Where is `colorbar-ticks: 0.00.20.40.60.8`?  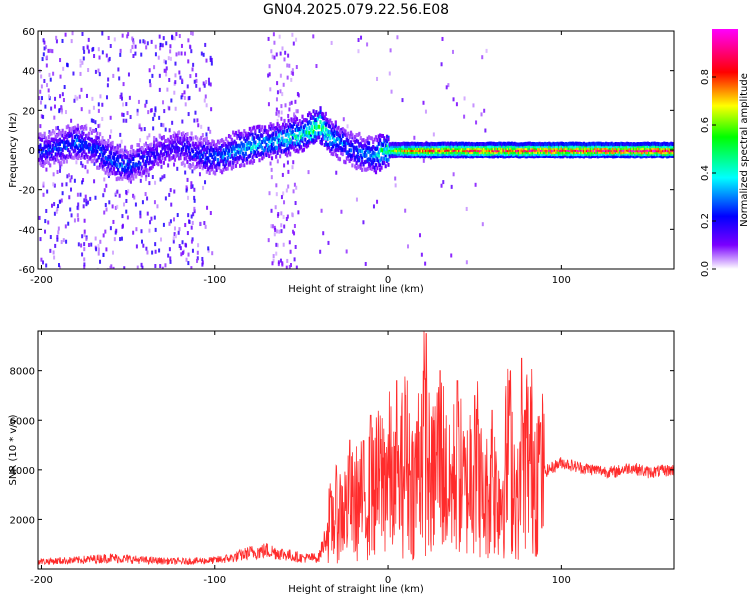 colorbar-ticks: 0.00.20.40.60.8 is located at coordinates (708, 173).